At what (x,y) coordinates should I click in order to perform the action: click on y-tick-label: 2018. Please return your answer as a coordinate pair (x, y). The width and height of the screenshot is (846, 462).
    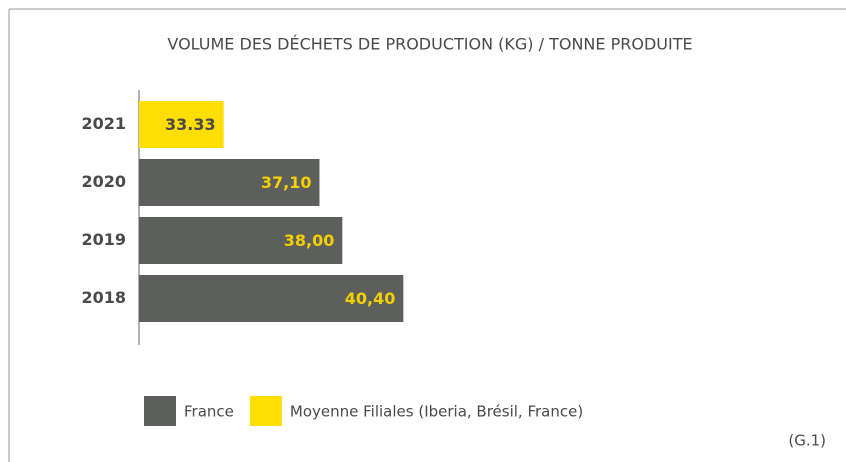
    Looking at the image, I should click on (103, 297).